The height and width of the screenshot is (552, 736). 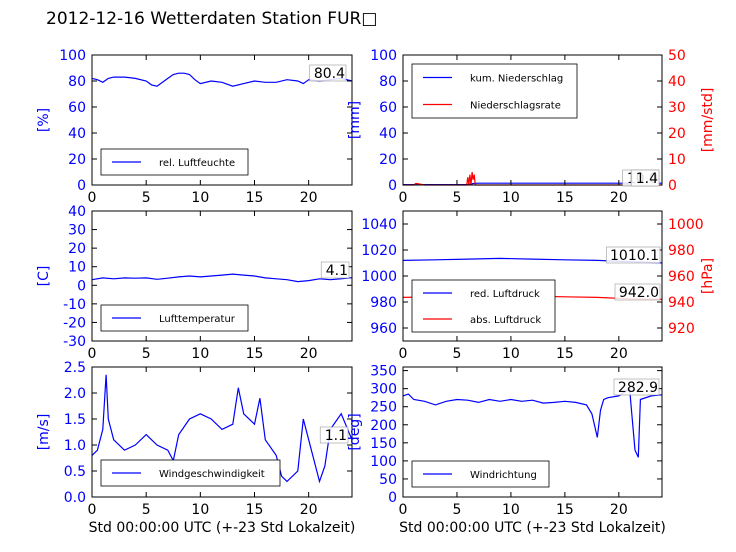 What do you see at coordinates (44, 276) in the screenshot?
I see `y-axis-label: [C]` at bounding box center [44, 276].